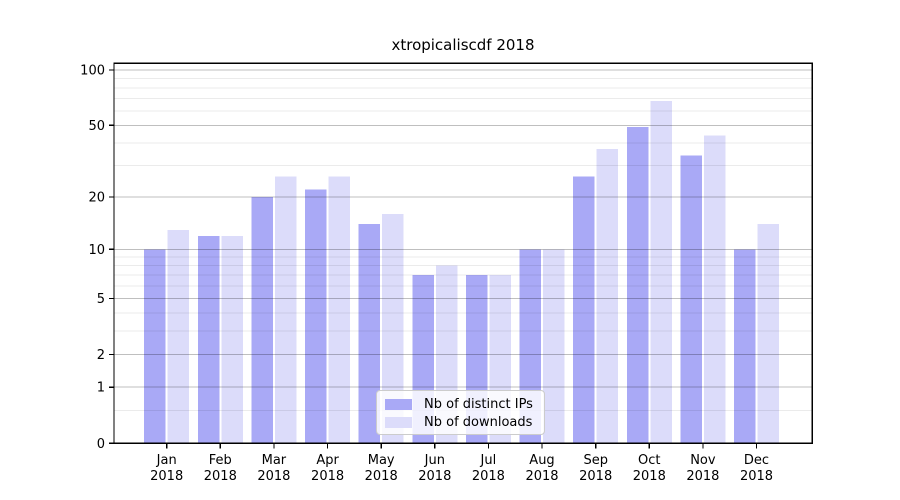  Describe the element at coordinates (463, 45) in the screenshot. I see `chart-title: xtropicaliscdf 2018` at that location.